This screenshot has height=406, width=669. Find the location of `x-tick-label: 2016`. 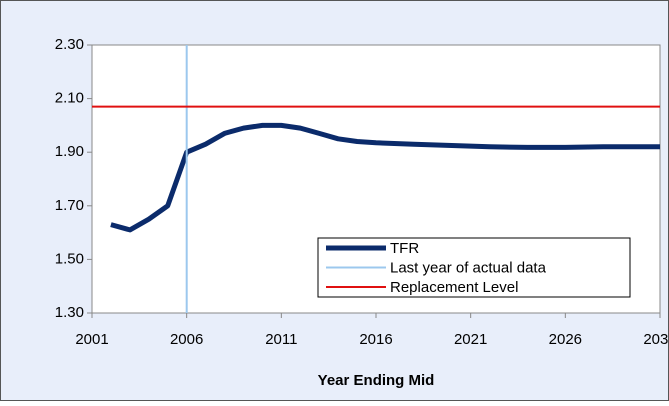

x-tick-label: 2016 is located at coordinates (375, 339).